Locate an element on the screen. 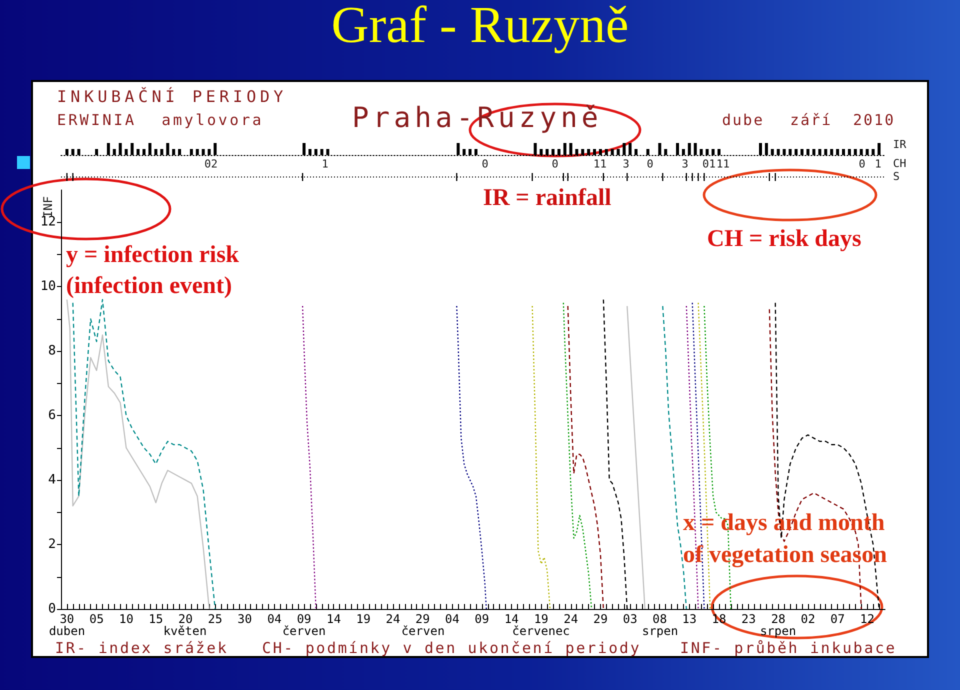 The width and height of the screenshot is (960, 690). x-tick-label: 07 is located at coordinates (837, 619).